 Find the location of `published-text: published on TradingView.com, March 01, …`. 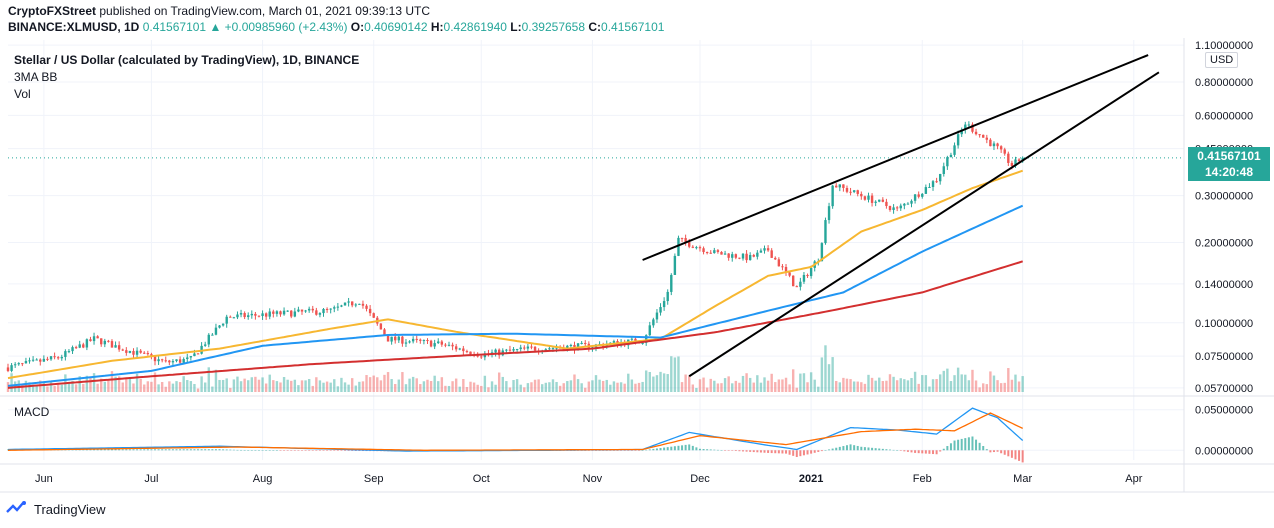

published-text: published on TradingView.com, March 01, … is located at coordinates (265, 11).